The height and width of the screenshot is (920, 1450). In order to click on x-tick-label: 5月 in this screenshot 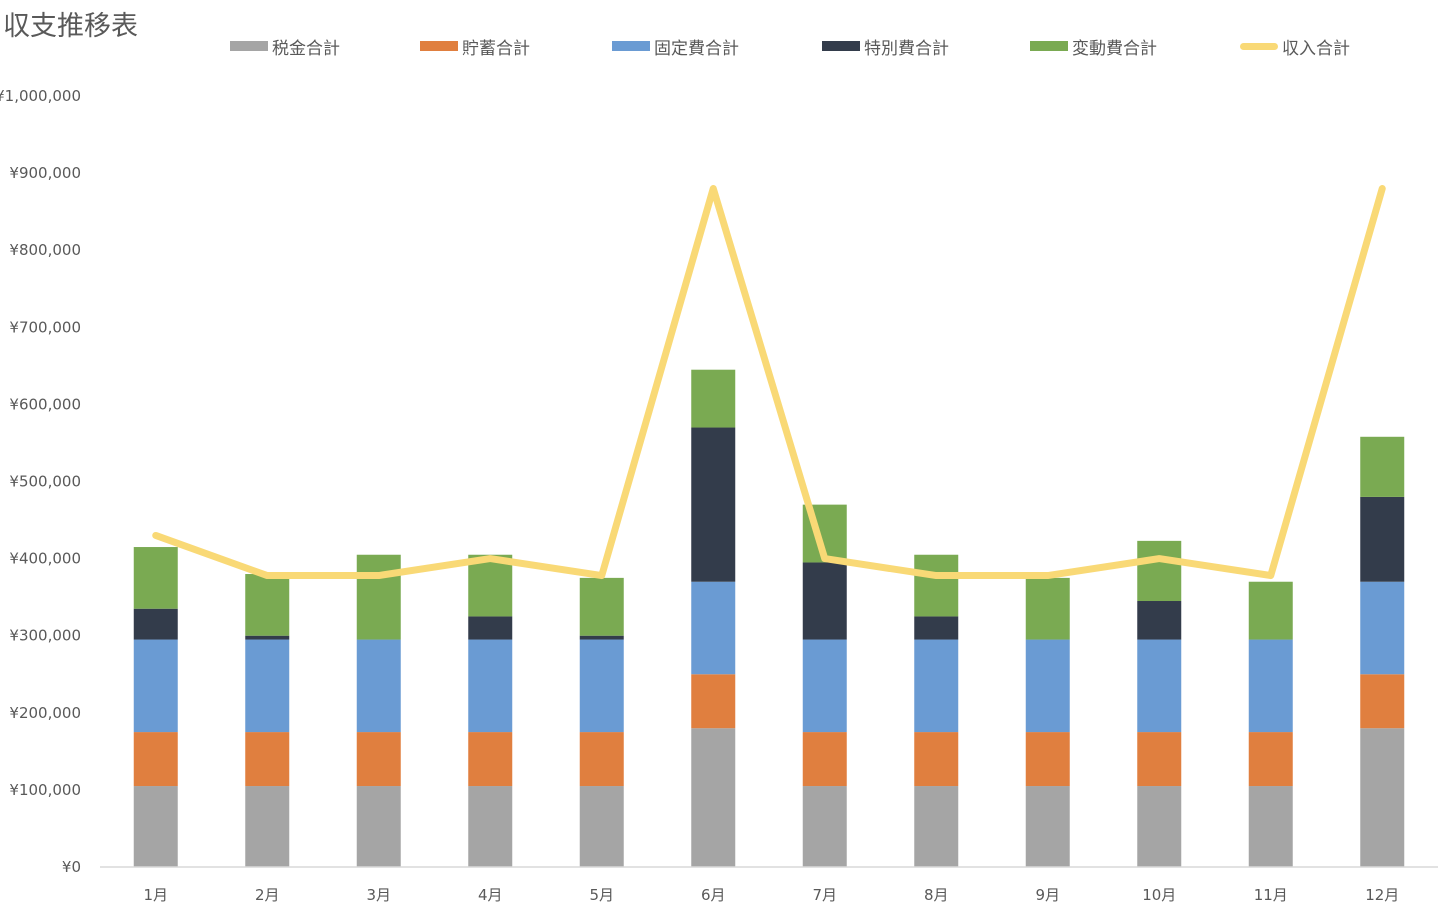, I will do `click(601, 895)`.